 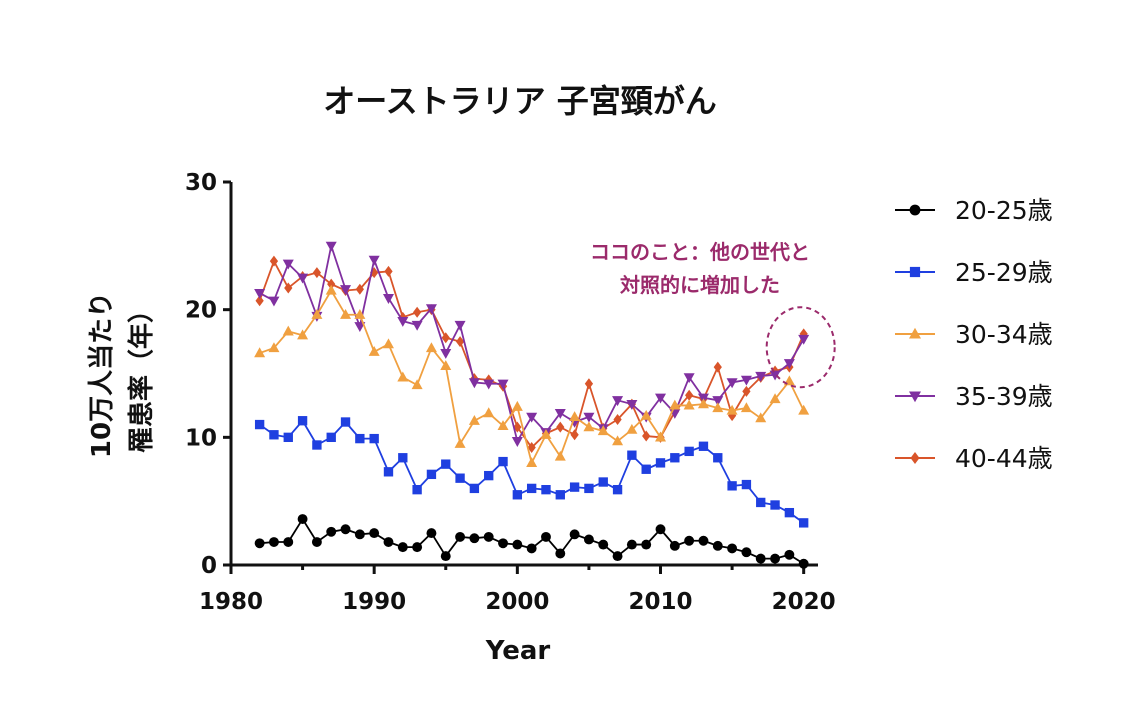 What do you see at coordinates (532, 375) in the screenshot?
I see `series-30-34歳` at bounding box center [532, 375].